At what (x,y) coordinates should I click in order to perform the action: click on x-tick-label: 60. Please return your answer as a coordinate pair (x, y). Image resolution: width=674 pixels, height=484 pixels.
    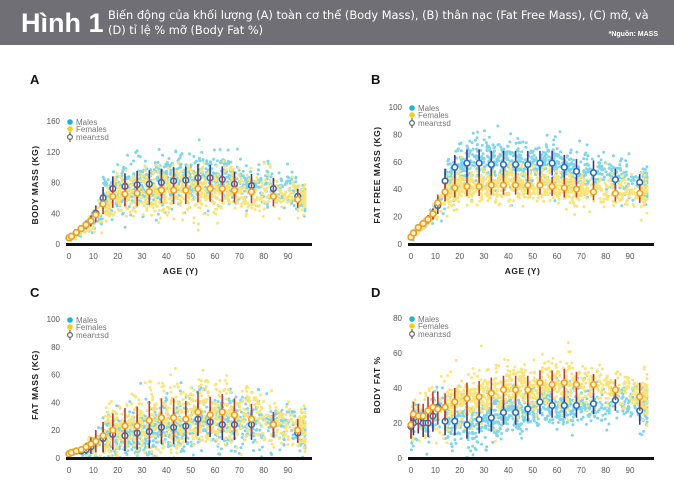
    Looking at the image, I should click on (215, 256).